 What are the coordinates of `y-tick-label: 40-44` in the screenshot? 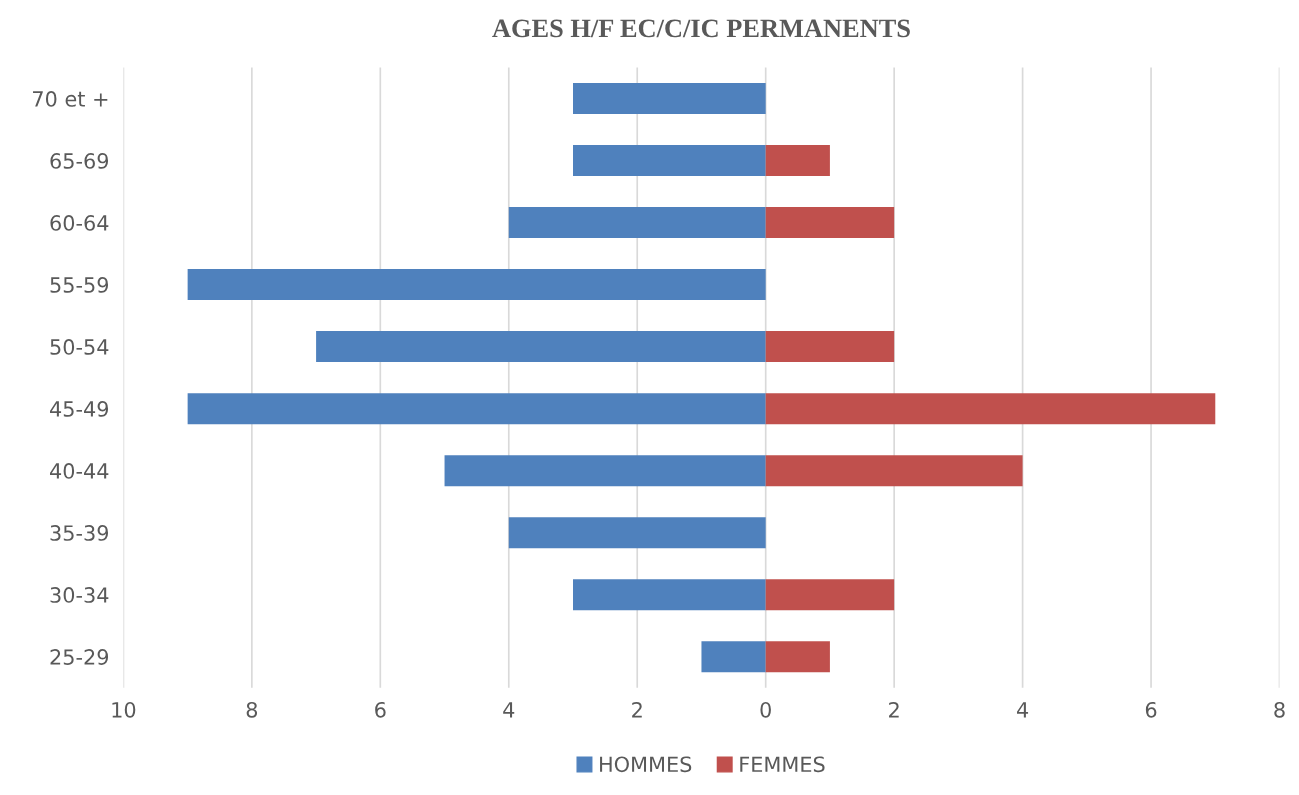 It's located at (79, 471).